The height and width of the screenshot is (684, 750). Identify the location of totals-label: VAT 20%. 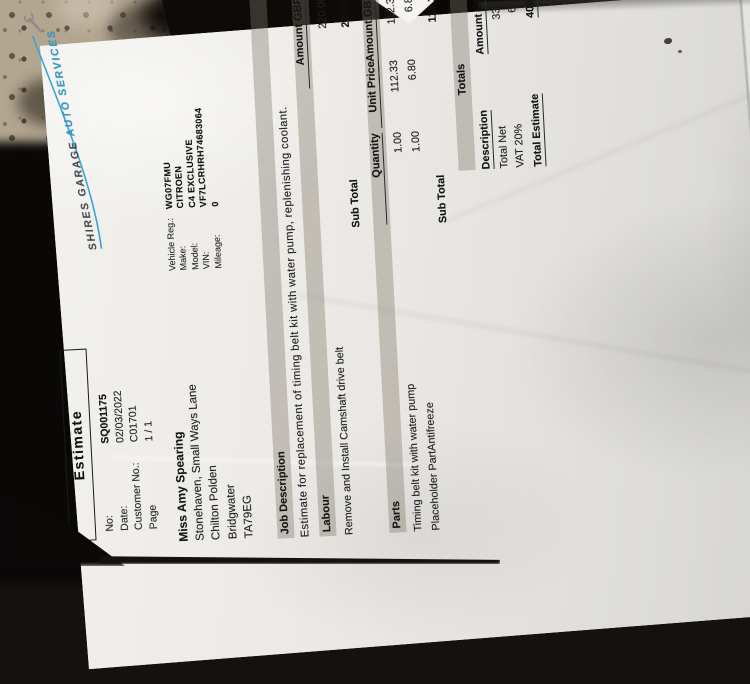
(519, 145).